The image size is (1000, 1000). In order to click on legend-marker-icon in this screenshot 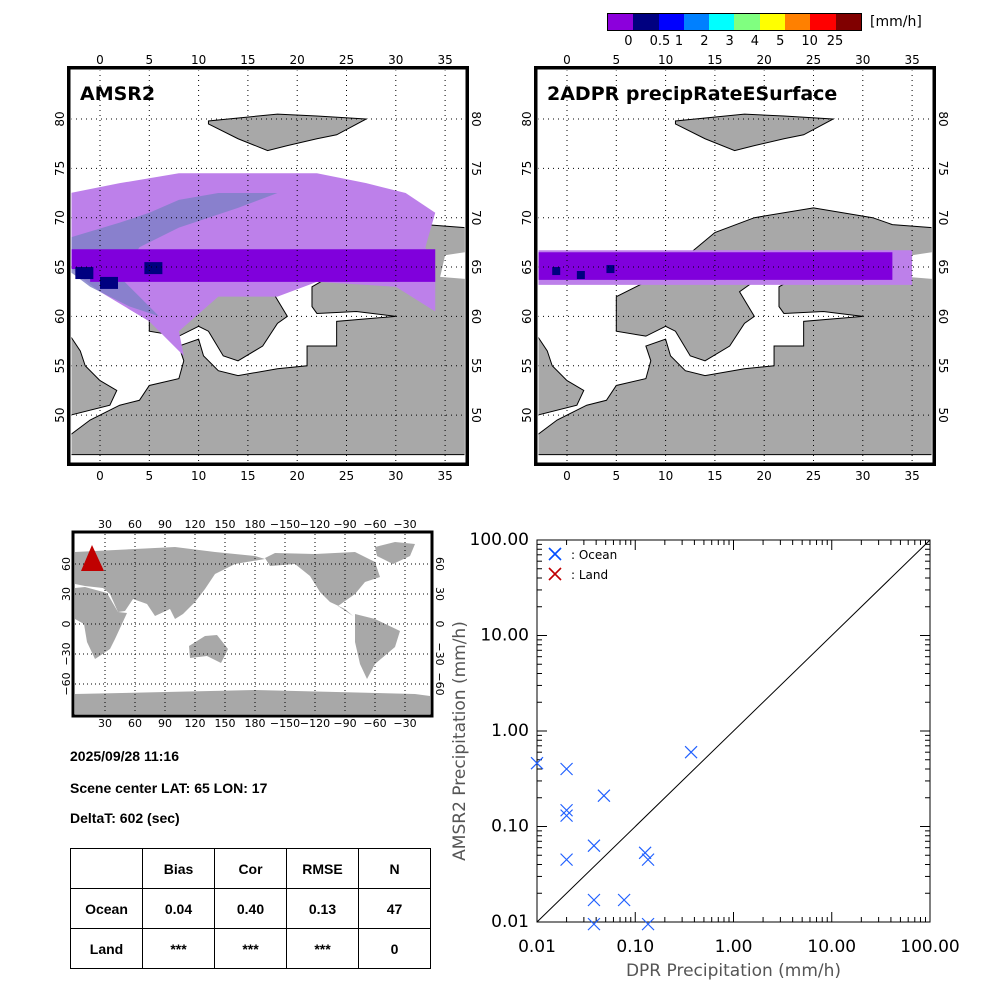, I will do `click(555, 554)`.